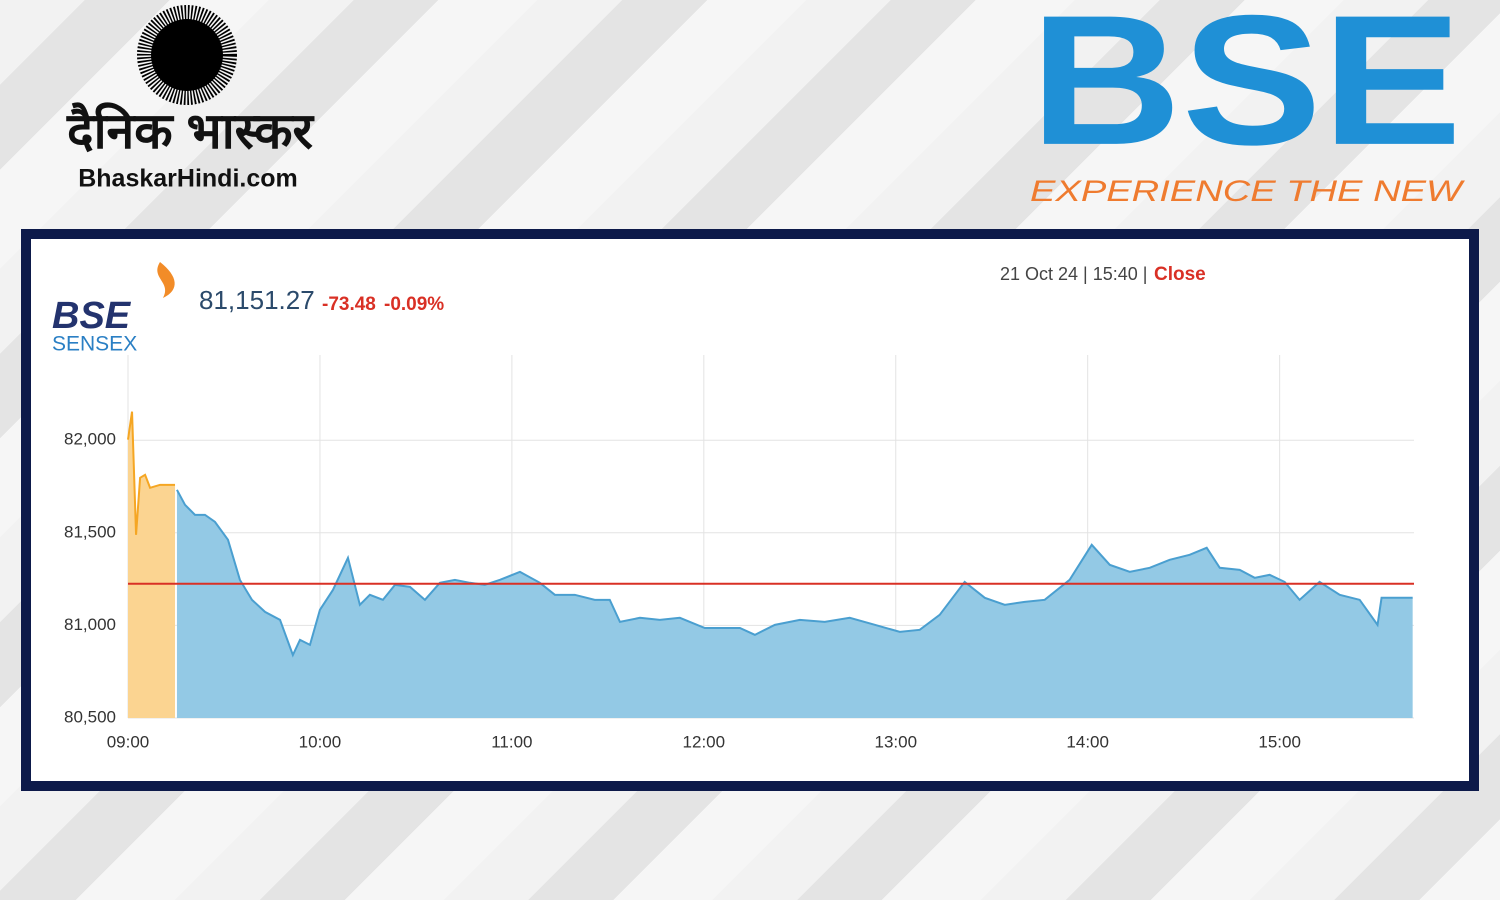 The width and height of the screenshot is (1500, 900). I want to click on y-tick-label: 82,000, so click(90, 439).